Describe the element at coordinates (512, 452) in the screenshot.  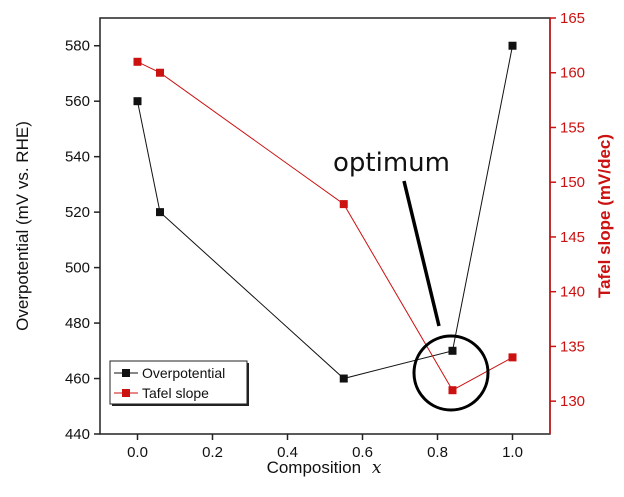
I see `x-tick-label: 1.0` at that location.